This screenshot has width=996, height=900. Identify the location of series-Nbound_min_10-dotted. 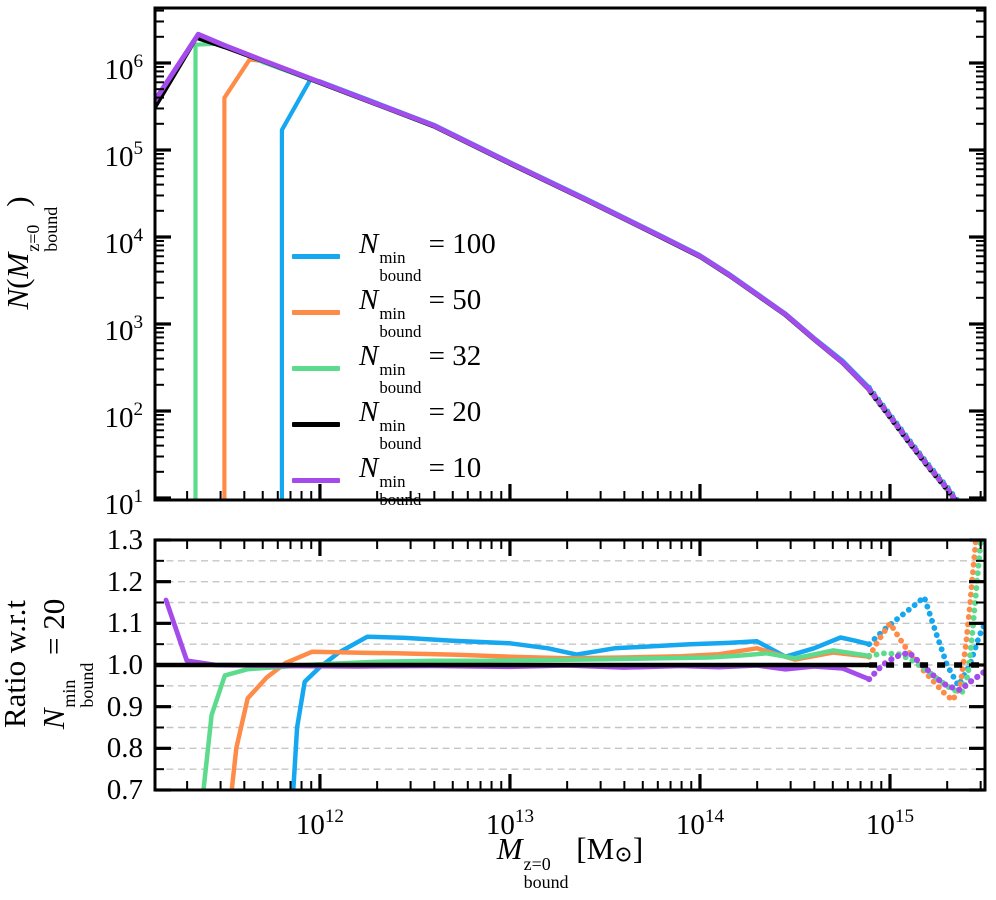
(912, 442).